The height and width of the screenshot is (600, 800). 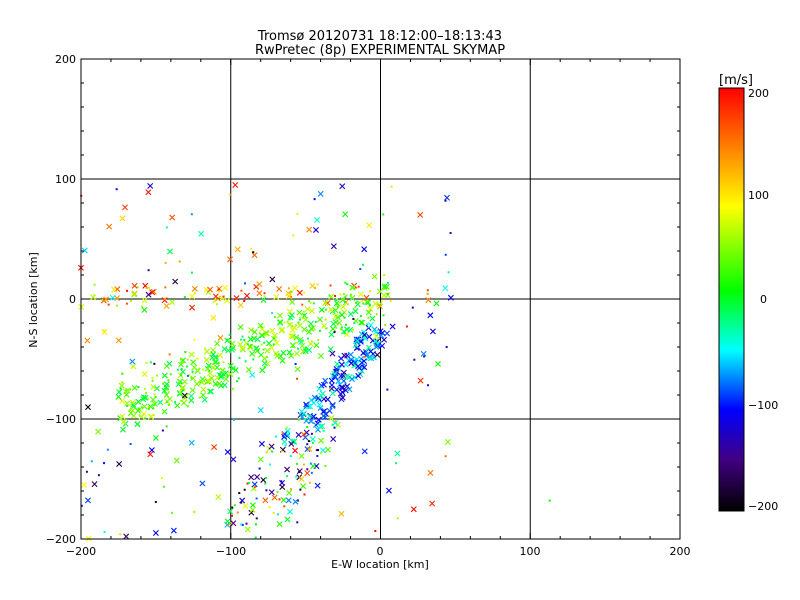 I want to click on y-tick-label-0: 200, so click(x=65, y=59).